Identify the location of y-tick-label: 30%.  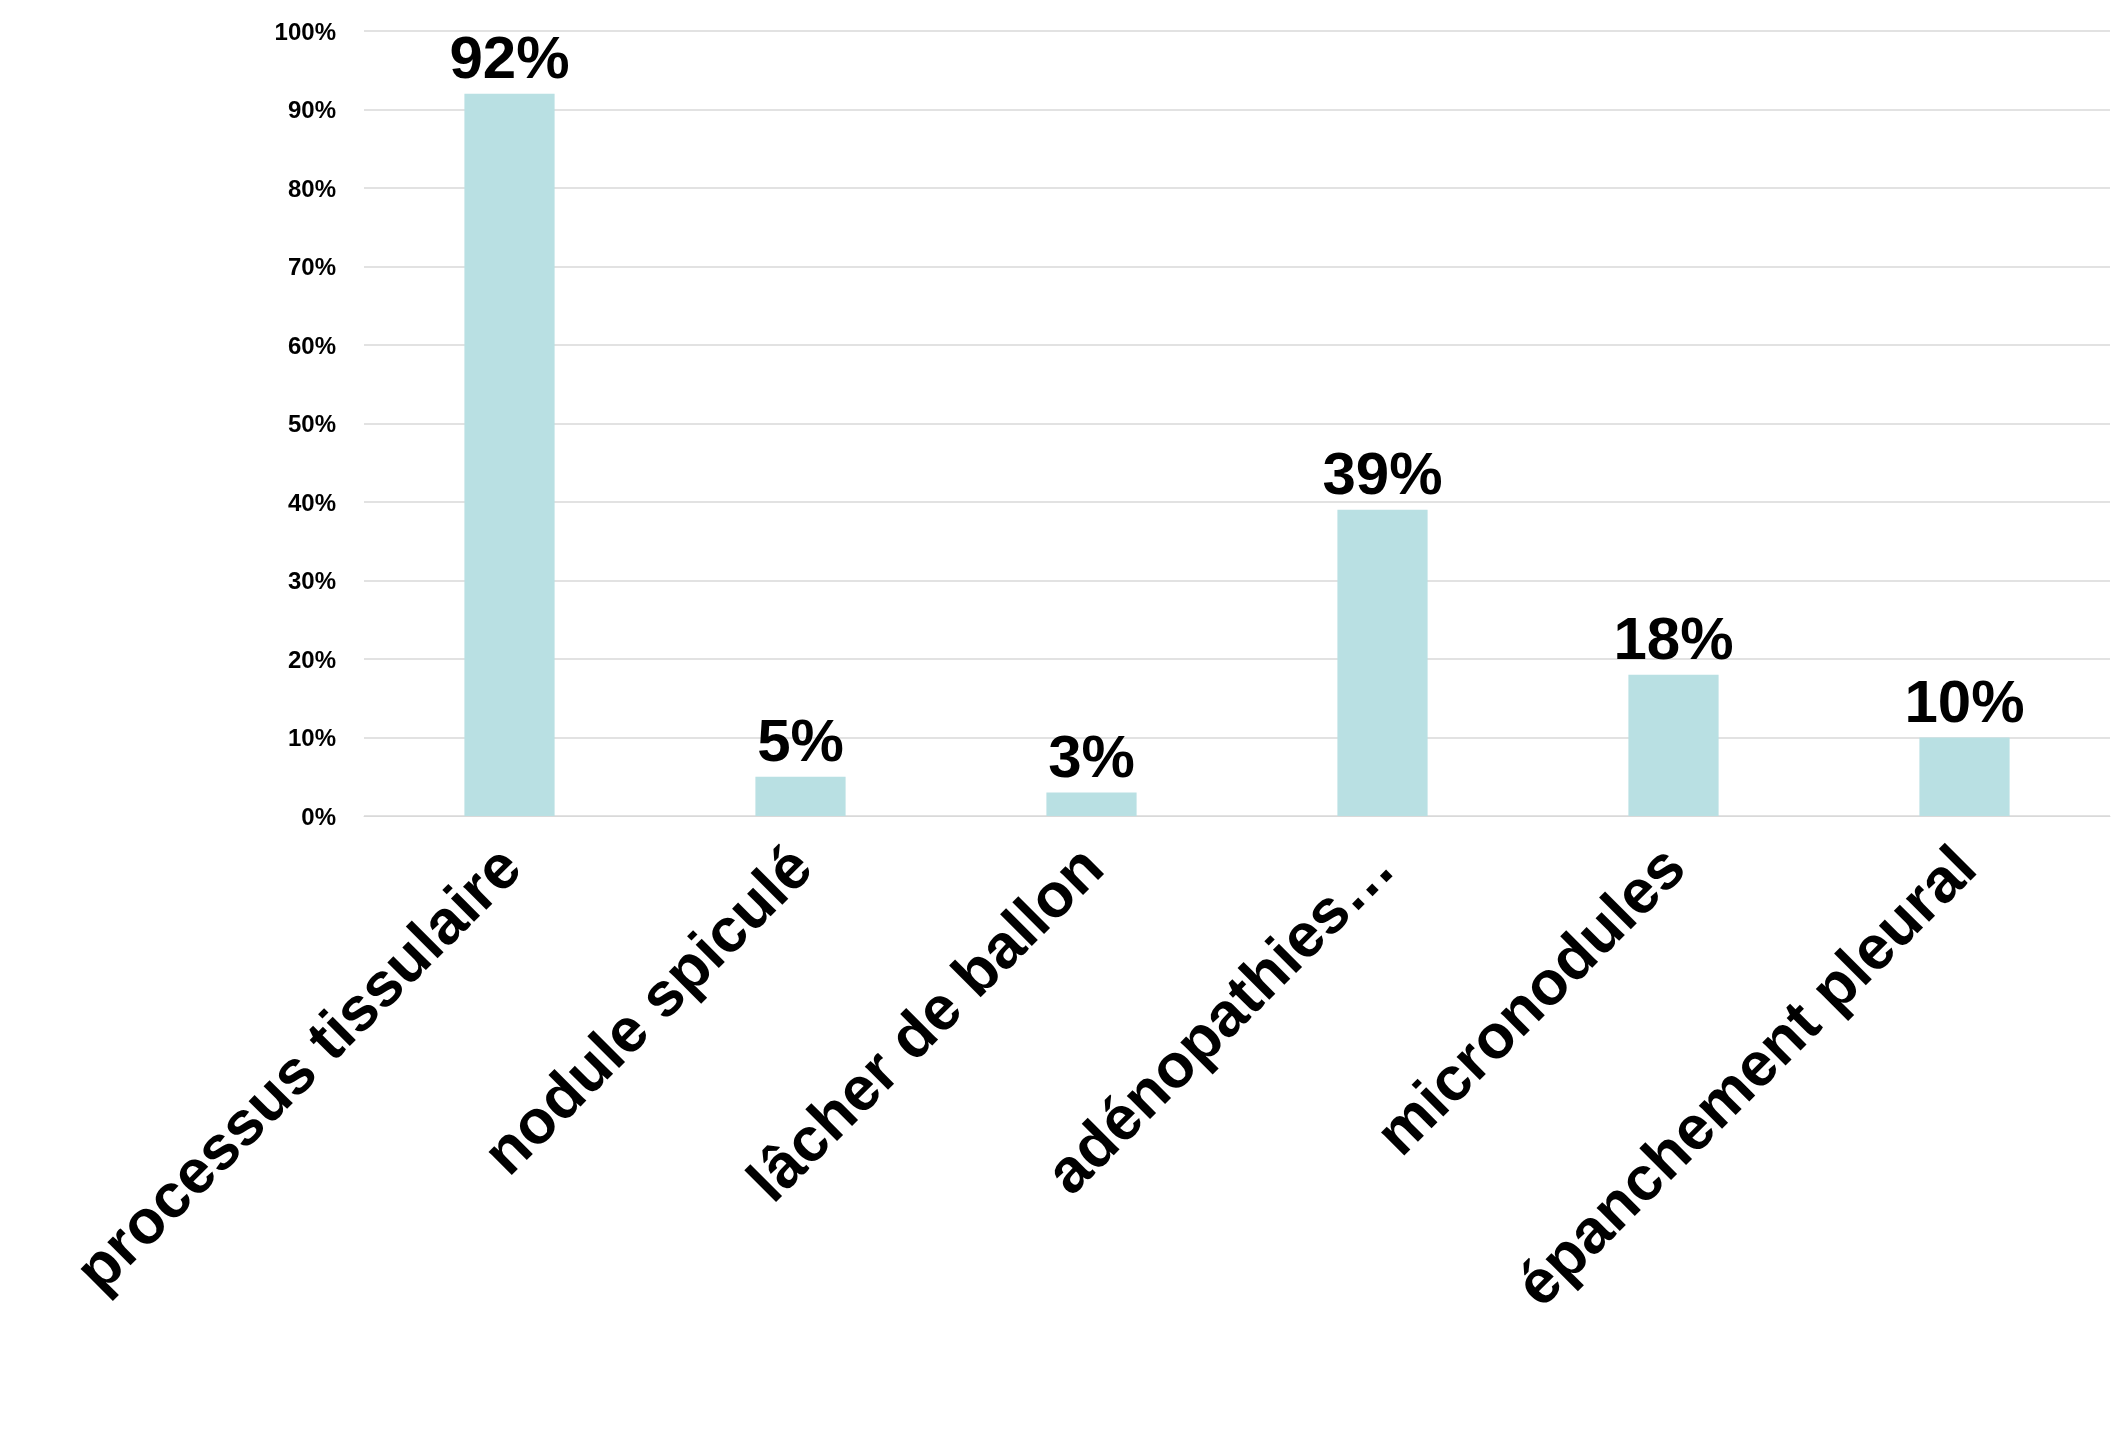
(311, 580).